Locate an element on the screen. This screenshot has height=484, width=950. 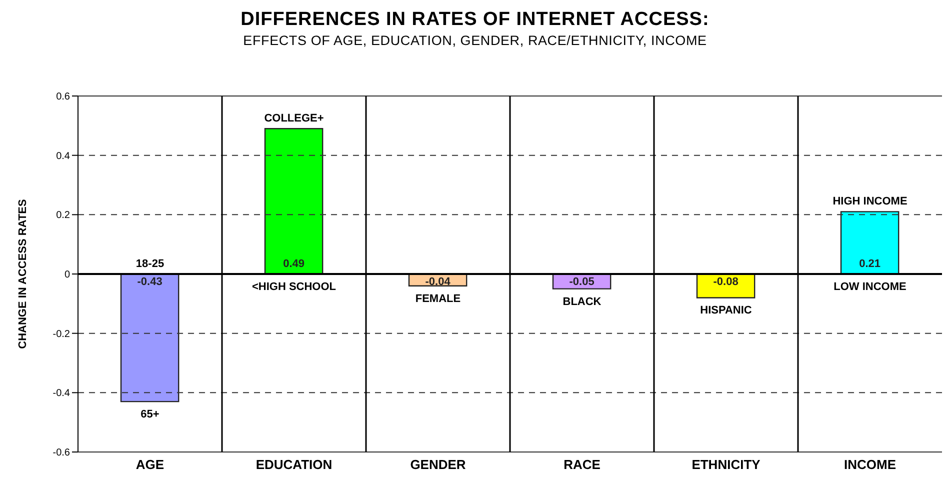
y-tick-label: 0.2 is located at coordinates (63, 216).